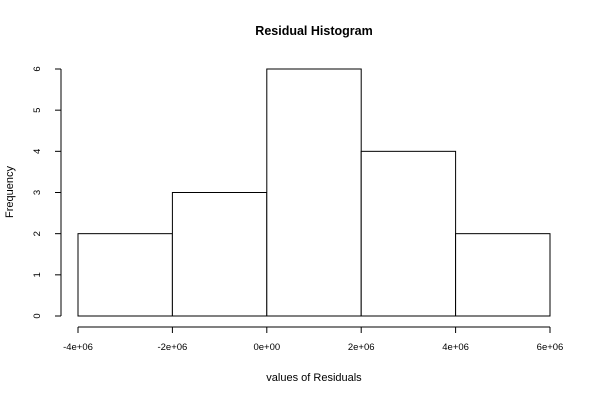  What do you see at coordinates (550, 347) in the screenshot?
I see `x-tick-label: 6e+06` at bounding box center [550, 347].